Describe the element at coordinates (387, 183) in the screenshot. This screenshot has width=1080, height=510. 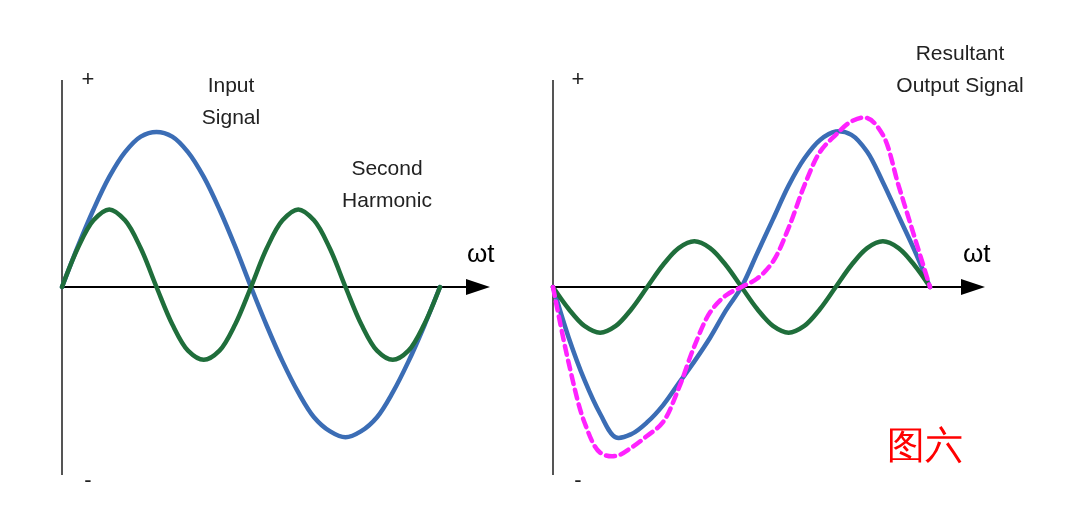
I see `series-label: Second Harmonic` at that location.